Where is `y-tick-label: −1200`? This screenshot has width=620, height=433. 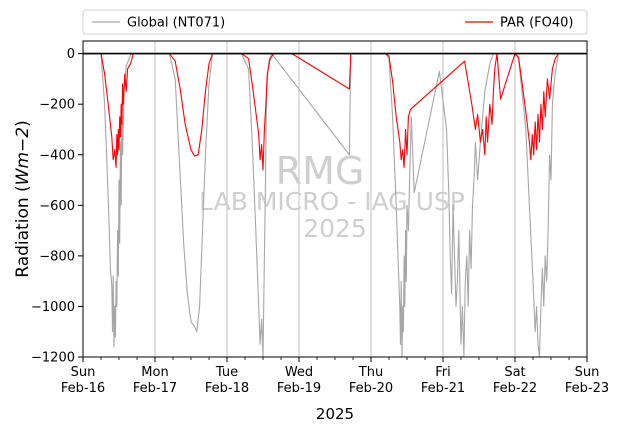 y-tick-label: −1200 is located at coordinates (53, 358).